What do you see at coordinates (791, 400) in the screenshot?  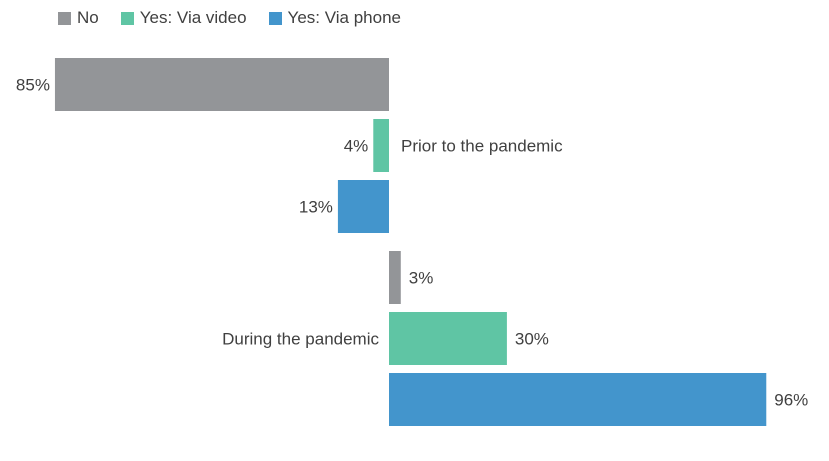 I see `data-label-during-the-pandemic-phone: 96%` at bounding box center [791, 400].